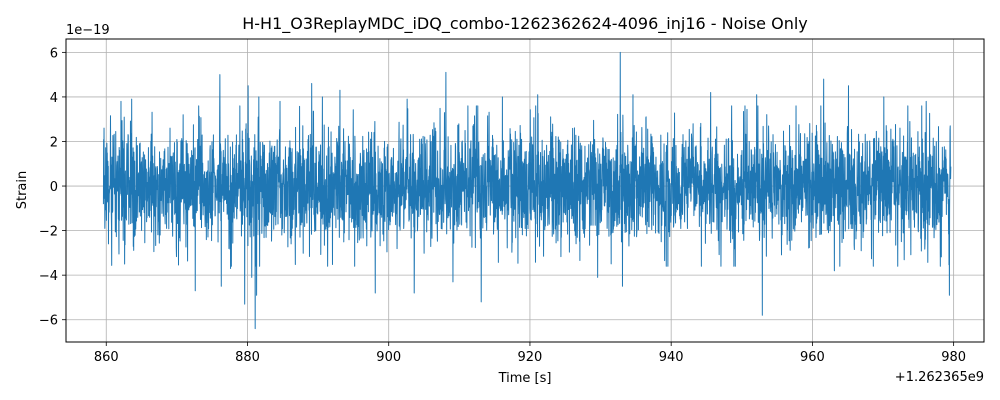 Image resolution: width=1000 pixels, height=400 pixels. What do you see at coordinates (530, 357) in the screenshot?
I see `x-tick-label: 920` at bounding box center [530, 357].